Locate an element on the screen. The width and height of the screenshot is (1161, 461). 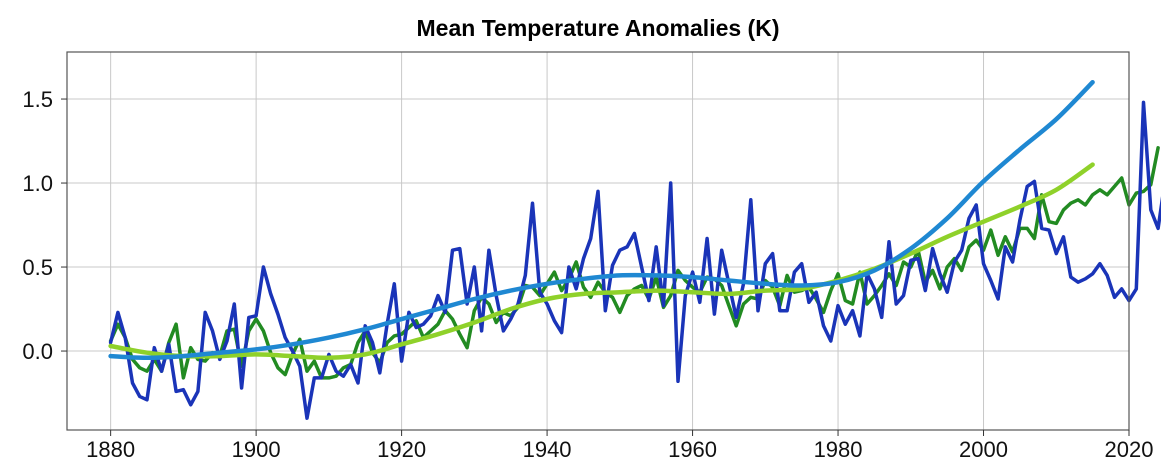
y-tick-label: 0.5 is located at coordinates (37, 267).